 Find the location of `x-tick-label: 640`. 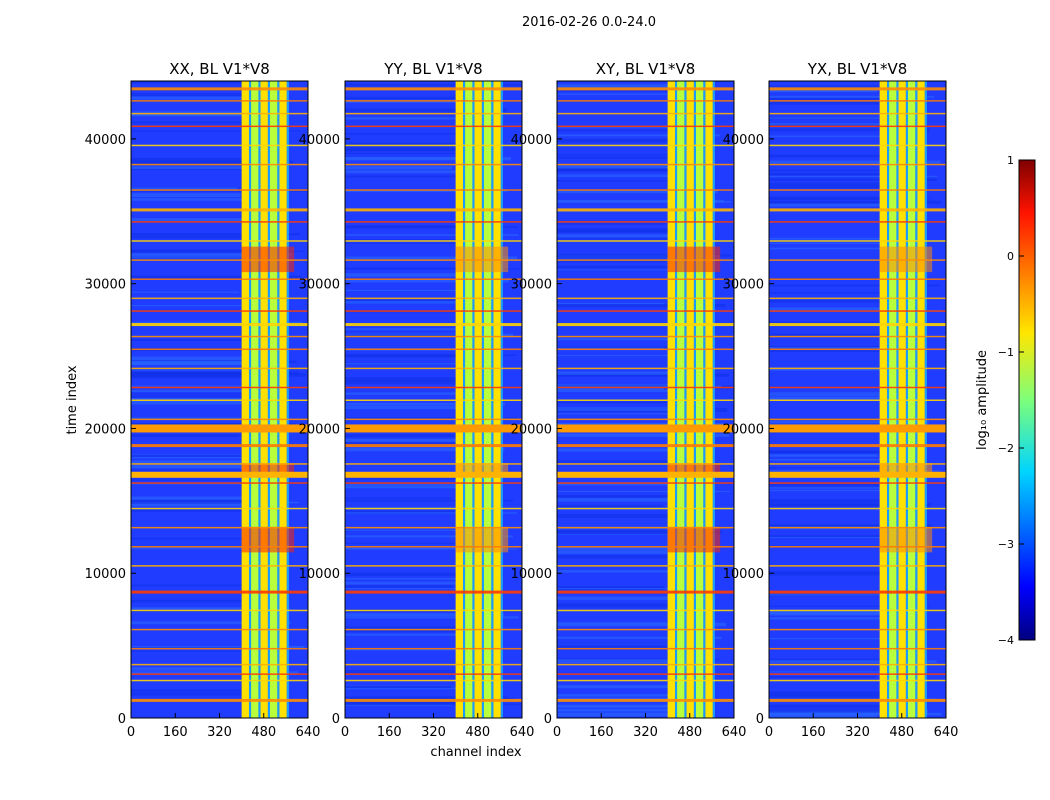

x-tick-label: 640 is located at coordinates (946, 732).